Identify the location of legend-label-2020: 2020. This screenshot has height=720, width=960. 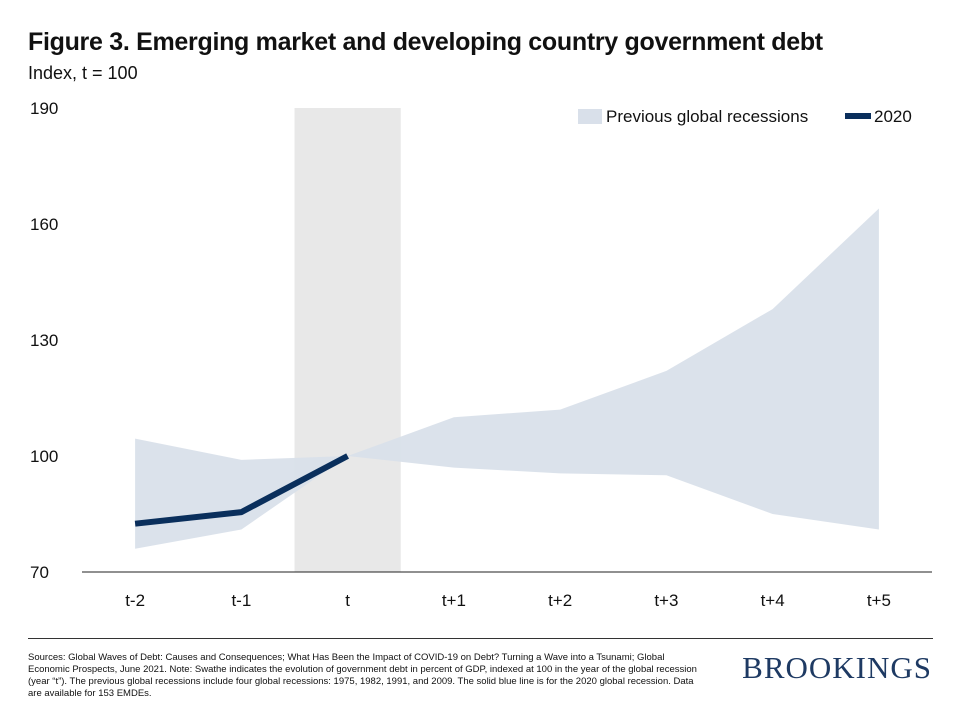
(893, 116).